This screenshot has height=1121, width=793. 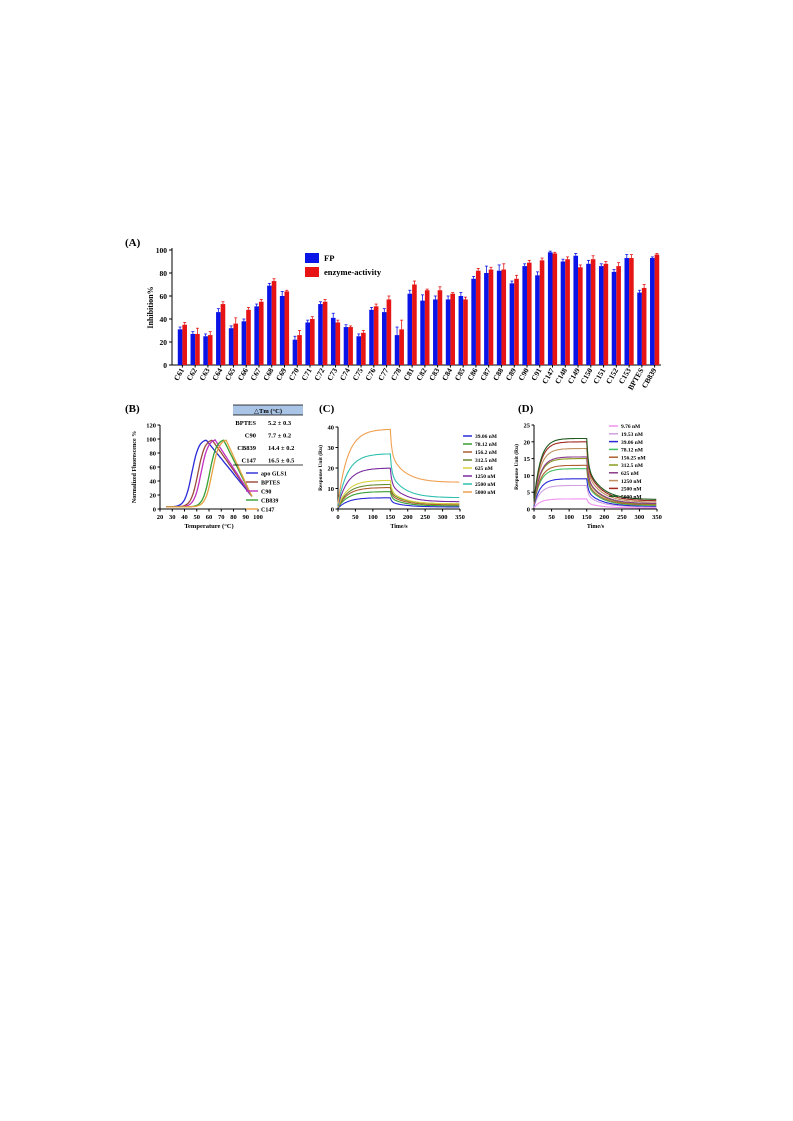 What do you see at coordinates (527, 426) in the screenshot?
I see `y-tick-label: 25` at bounding box center [527, 426].